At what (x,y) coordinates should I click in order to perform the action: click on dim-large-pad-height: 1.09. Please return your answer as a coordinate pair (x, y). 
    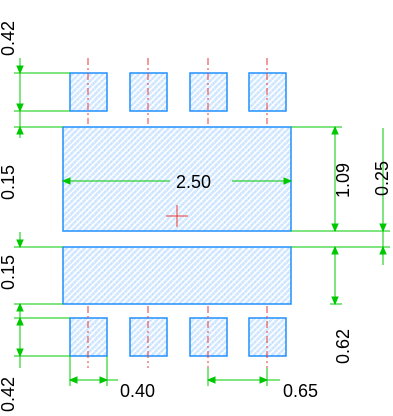
    Looking at the image, I should click on (343, 180).